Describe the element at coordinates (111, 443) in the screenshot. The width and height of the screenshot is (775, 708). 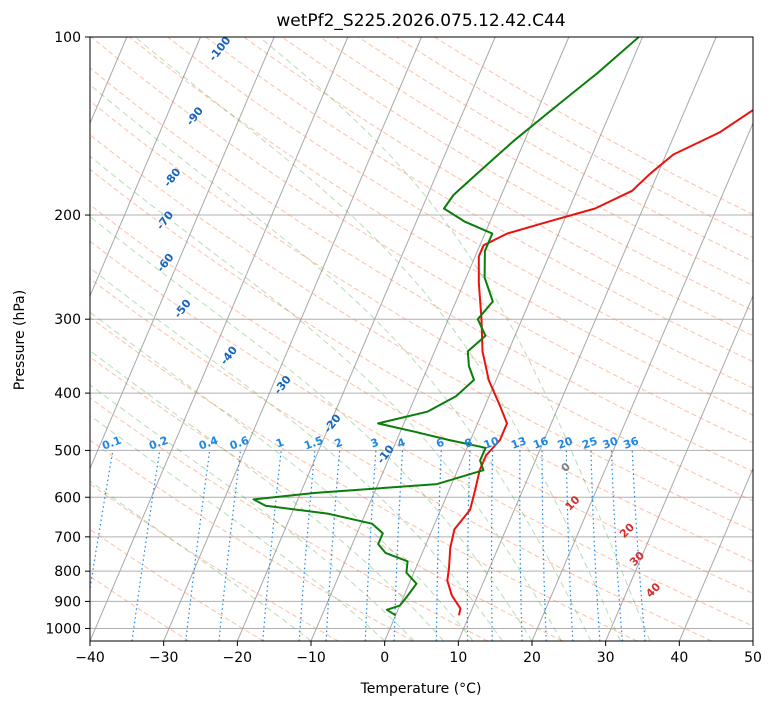
I see `mixing-ratio-label: 0.1` at that location.